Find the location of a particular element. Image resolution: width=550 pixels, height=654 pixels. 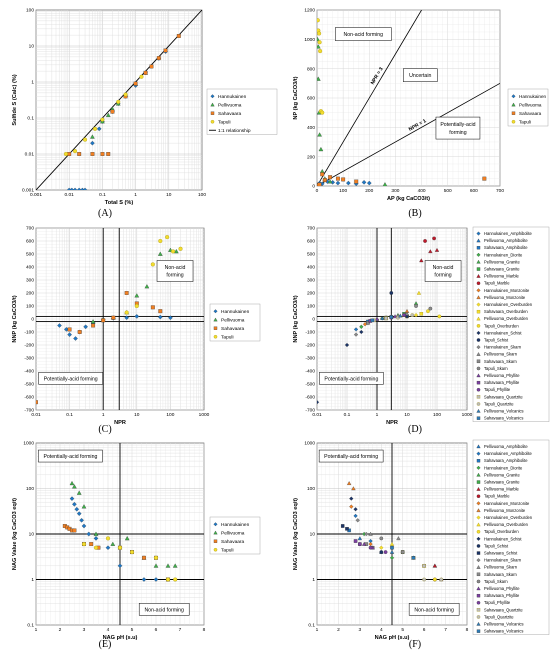

legend-box-f is located at coordinates (511, 537).